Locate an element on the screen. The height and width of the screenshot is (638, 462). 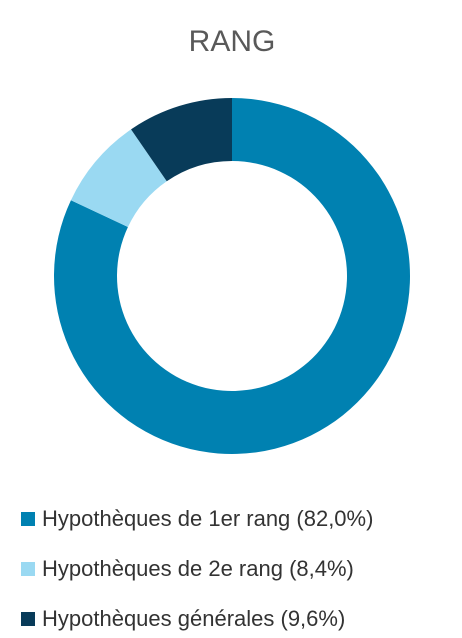
legend-label: Hypothèques générales (9,6%) is located at coordinates (193, 618).